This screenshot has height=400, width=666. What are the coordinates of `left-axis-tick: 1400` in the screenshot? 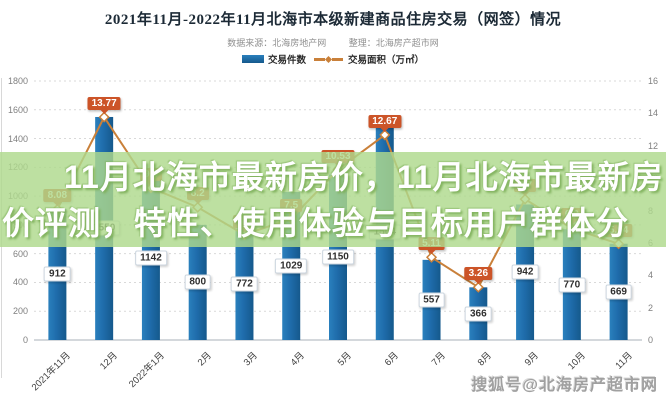 It's located at (17, 138).